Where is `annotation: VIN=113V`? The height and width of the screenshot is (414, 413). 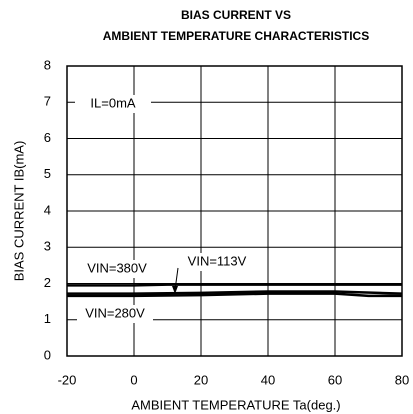 annotation: VIN=113V is located at coordinates (217, 260).